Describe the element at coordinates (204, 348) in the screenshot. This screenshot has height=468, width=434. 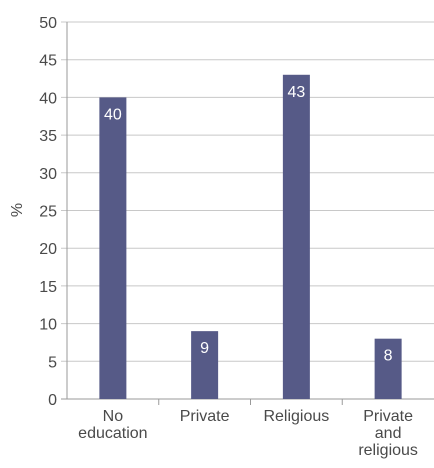
I see `data-label: 9` at that location.